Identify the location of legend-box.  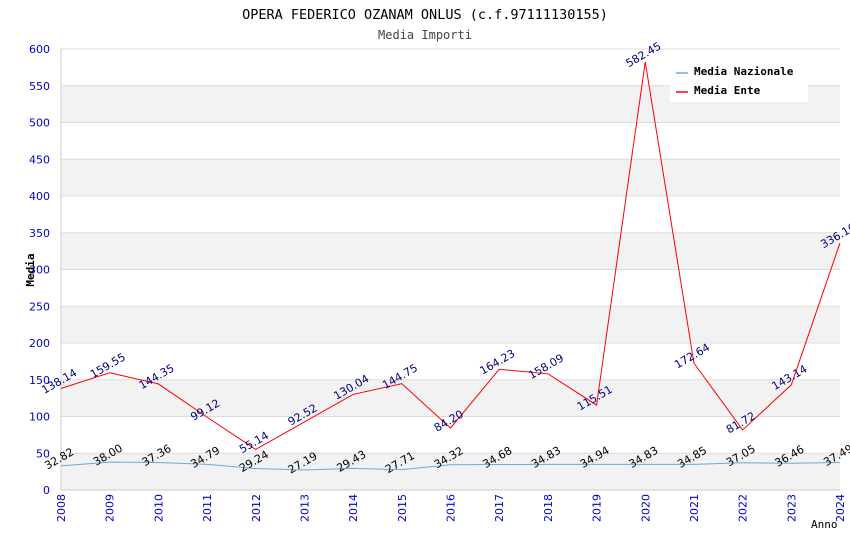
(739, 81).